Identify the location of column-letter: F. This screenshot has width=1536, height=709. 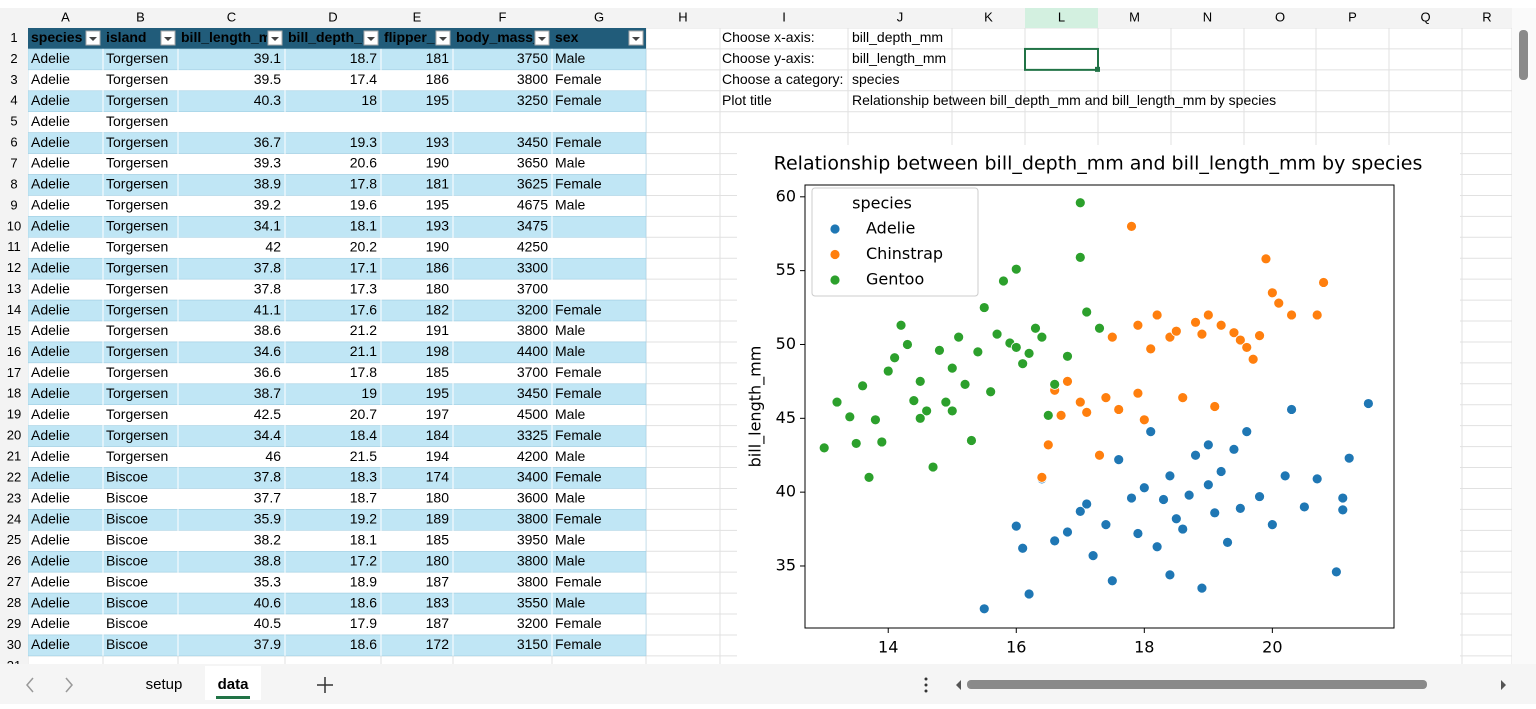
(503, 16).